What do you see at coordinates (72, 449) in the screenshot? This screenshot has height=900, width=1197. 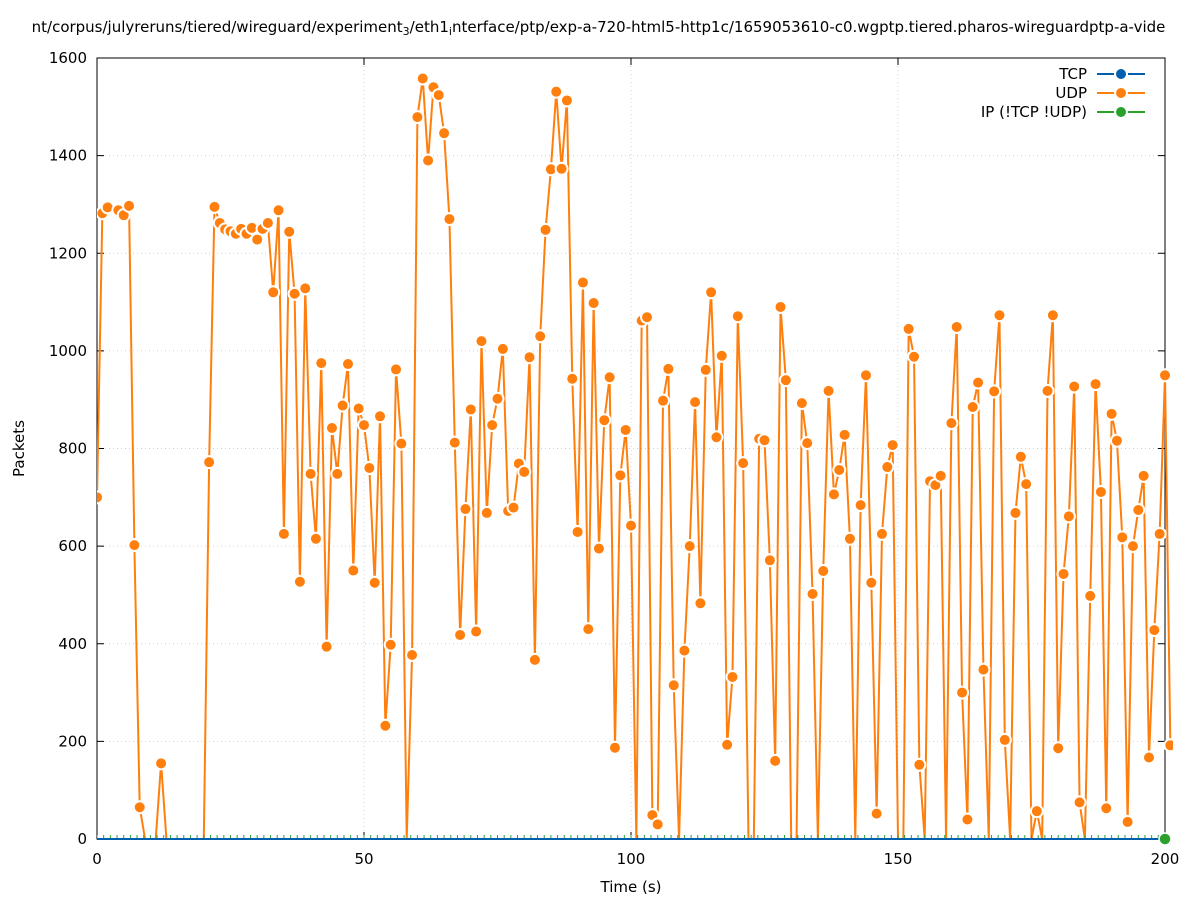 I see `y-tick-label: 800` at bounding box center [72, 449].